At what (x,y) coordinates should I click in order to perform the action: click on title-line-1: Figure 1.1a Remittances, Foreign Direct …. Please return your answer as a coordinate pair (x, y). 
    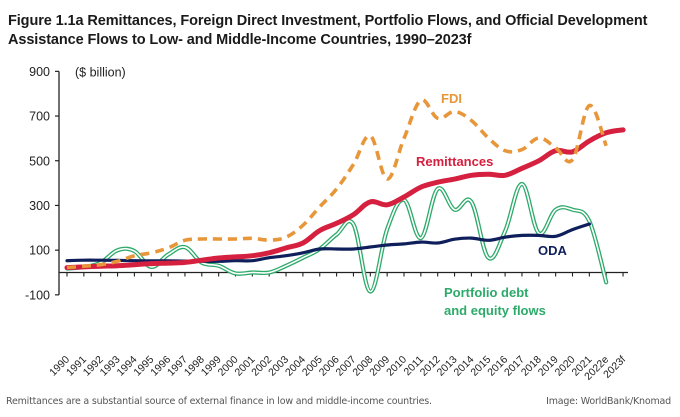
    Looking at the image, I should click on (328, 21).